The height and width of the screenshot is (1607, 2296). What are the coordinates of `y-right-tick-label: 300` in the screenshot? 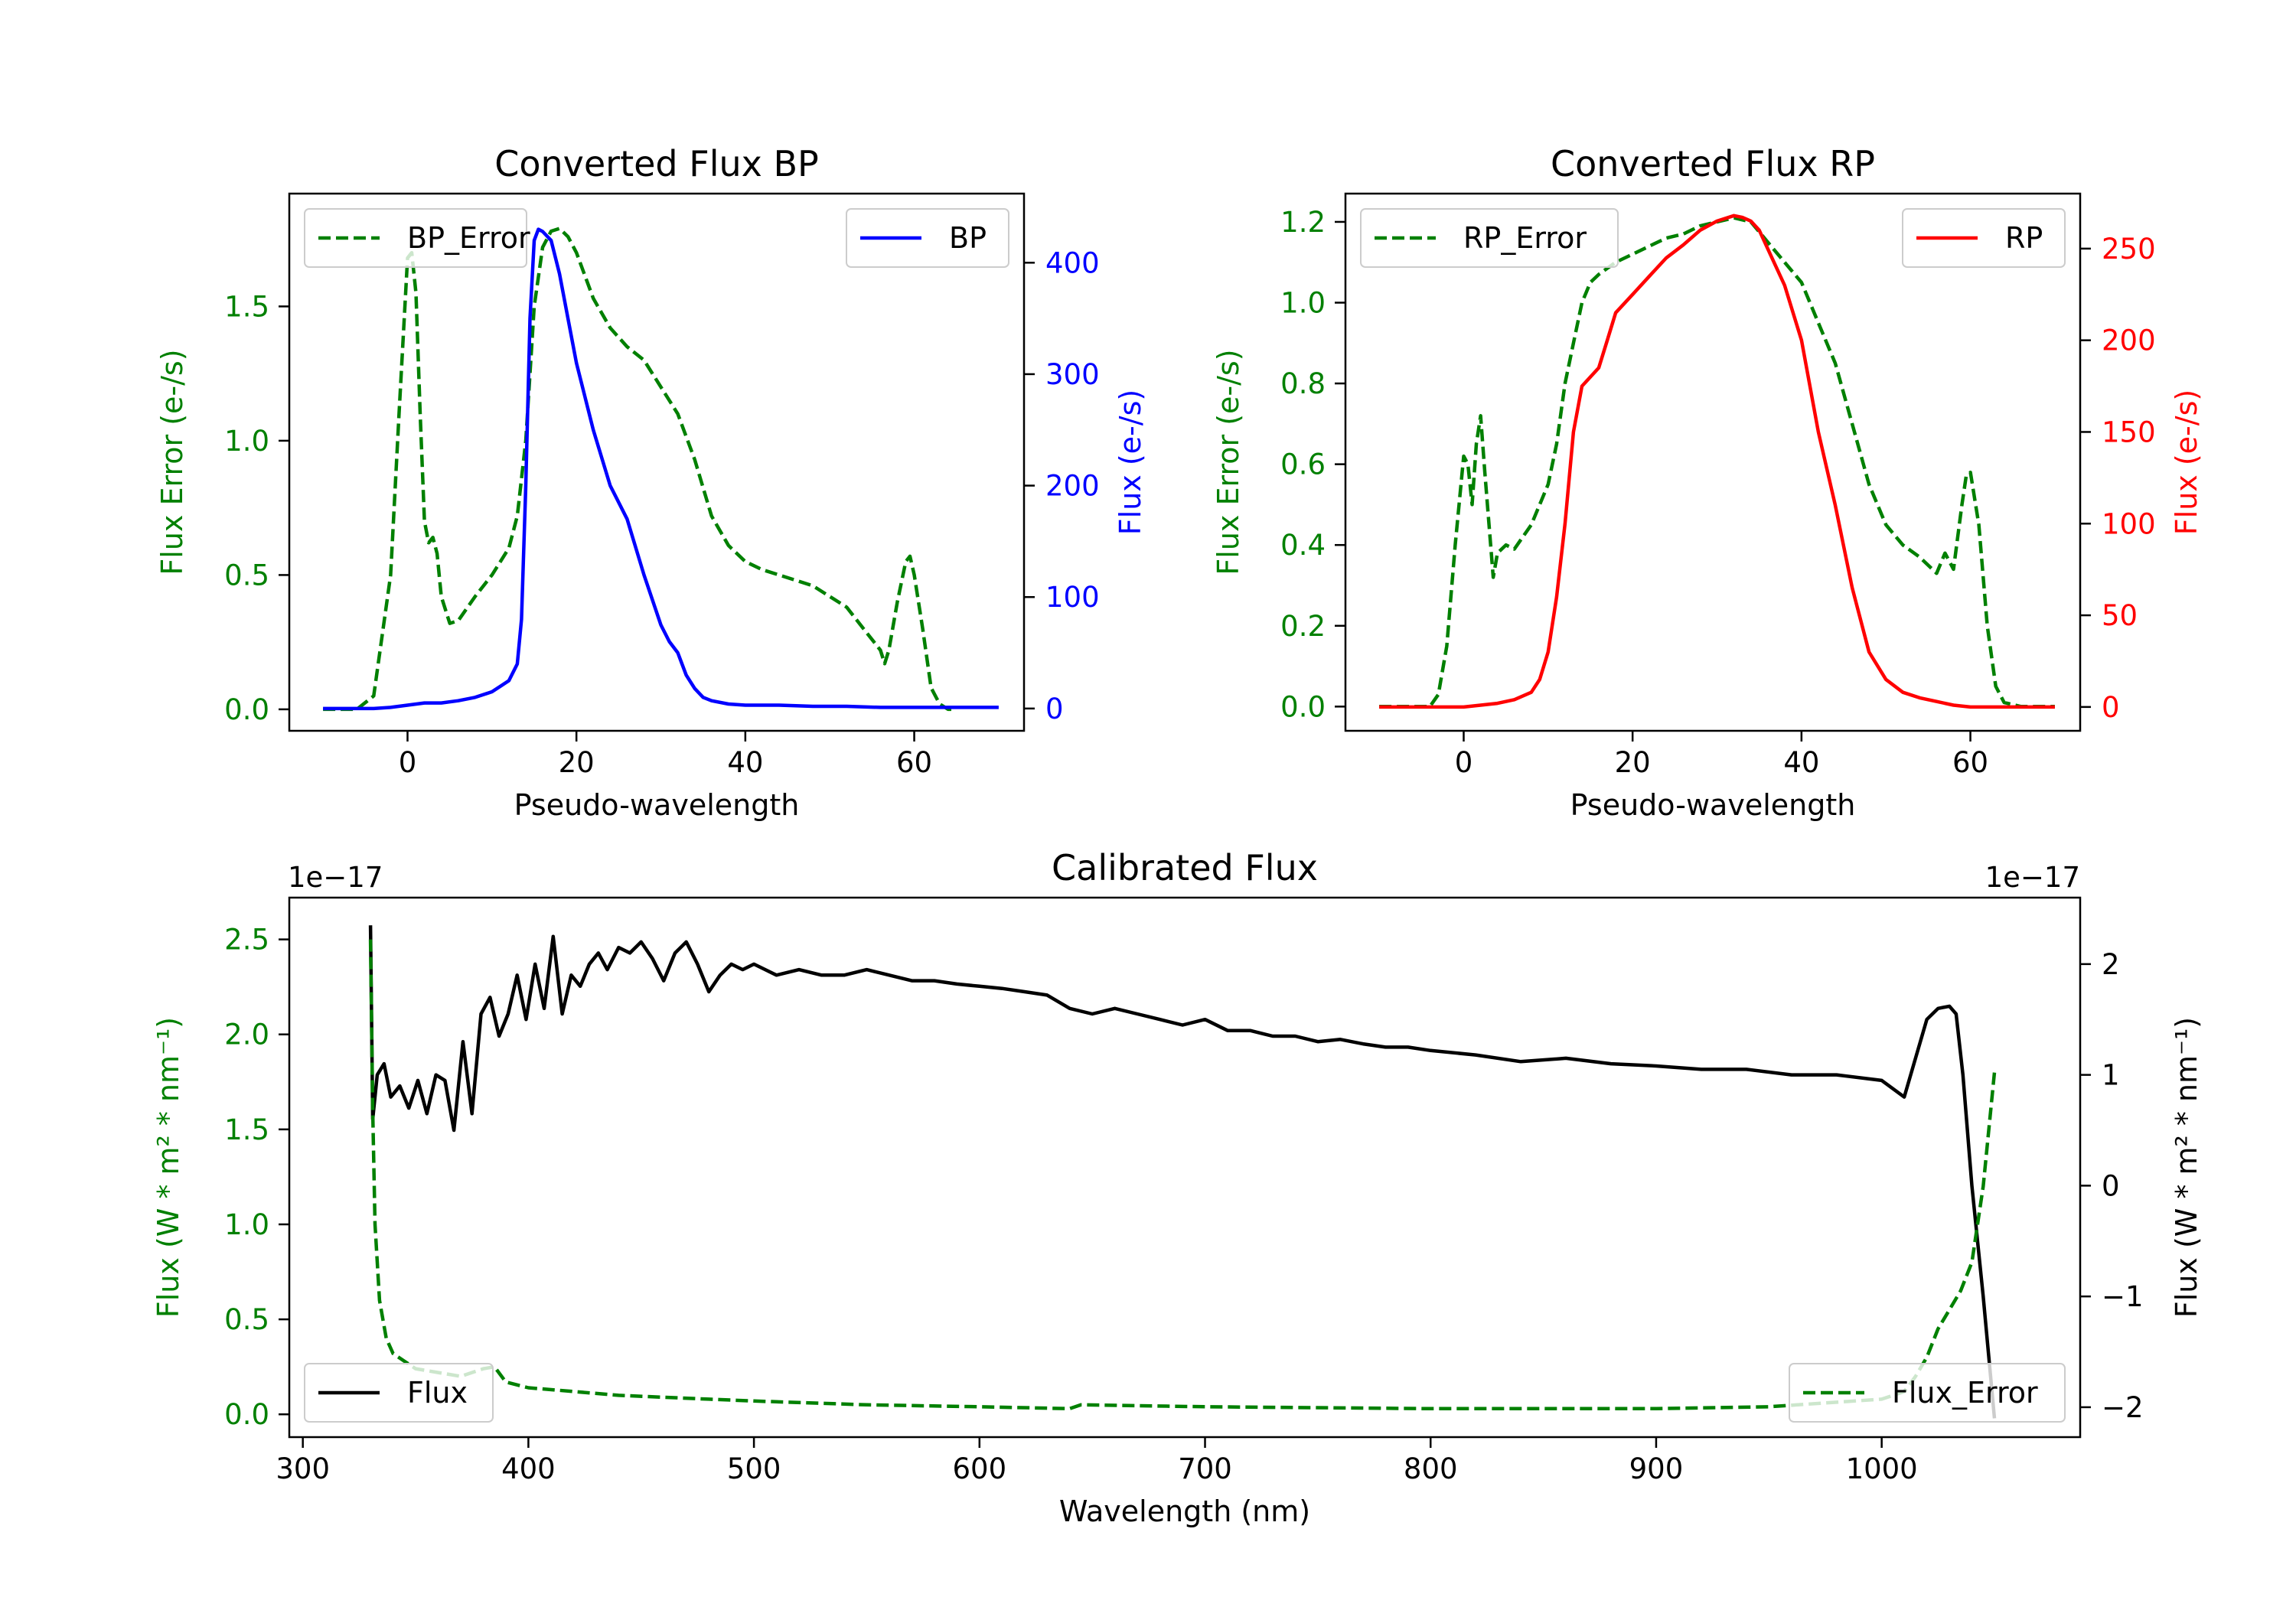 It's located at (1072, 374).